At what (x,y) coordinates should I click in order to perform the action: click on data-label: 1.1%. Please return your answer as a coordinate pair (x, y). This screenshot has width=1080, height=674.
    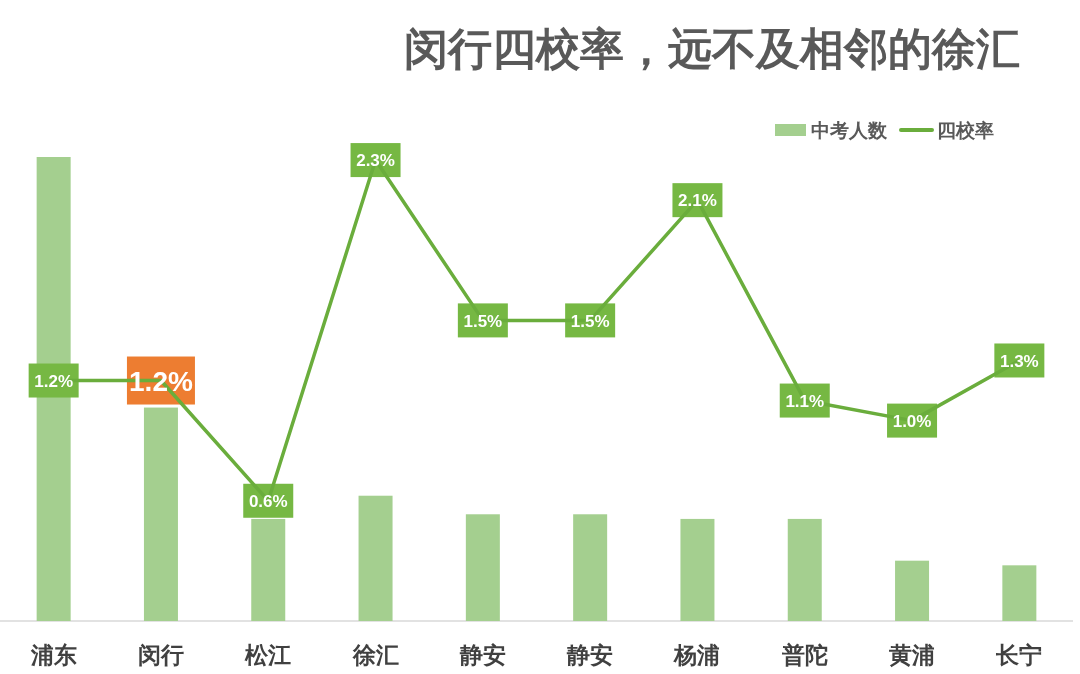
    Looking at the image, I should click on (805, 401).